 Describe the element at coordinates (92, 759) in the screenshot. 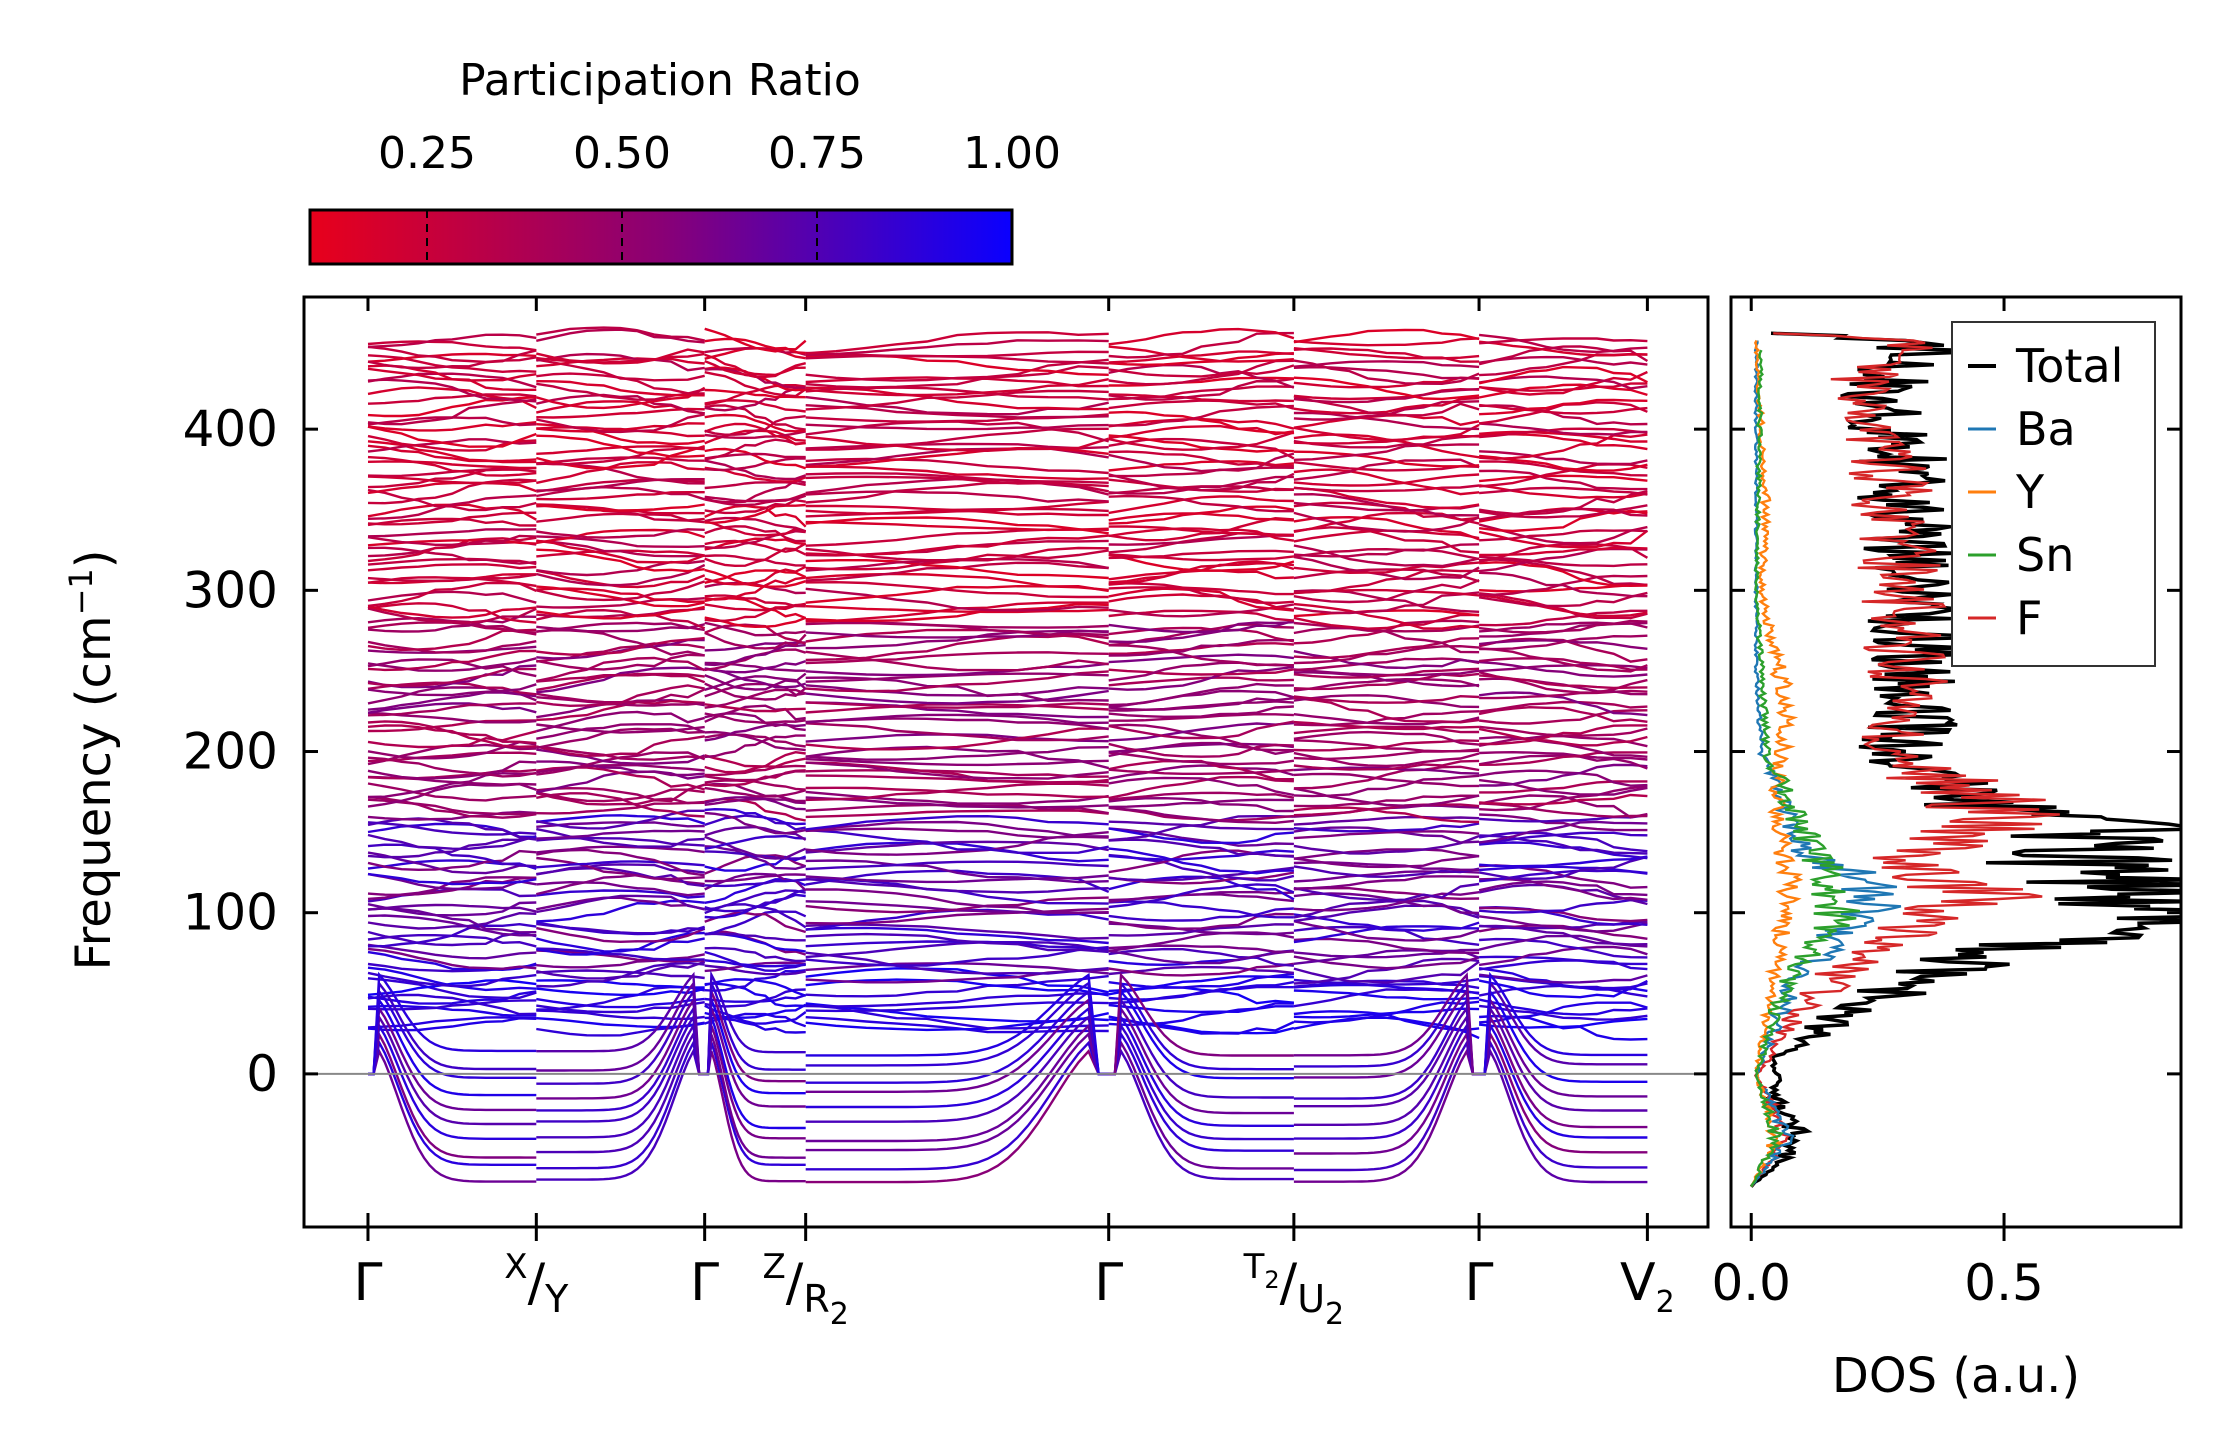

I see `band-y-label: Frequency (cm−1)` at that location.